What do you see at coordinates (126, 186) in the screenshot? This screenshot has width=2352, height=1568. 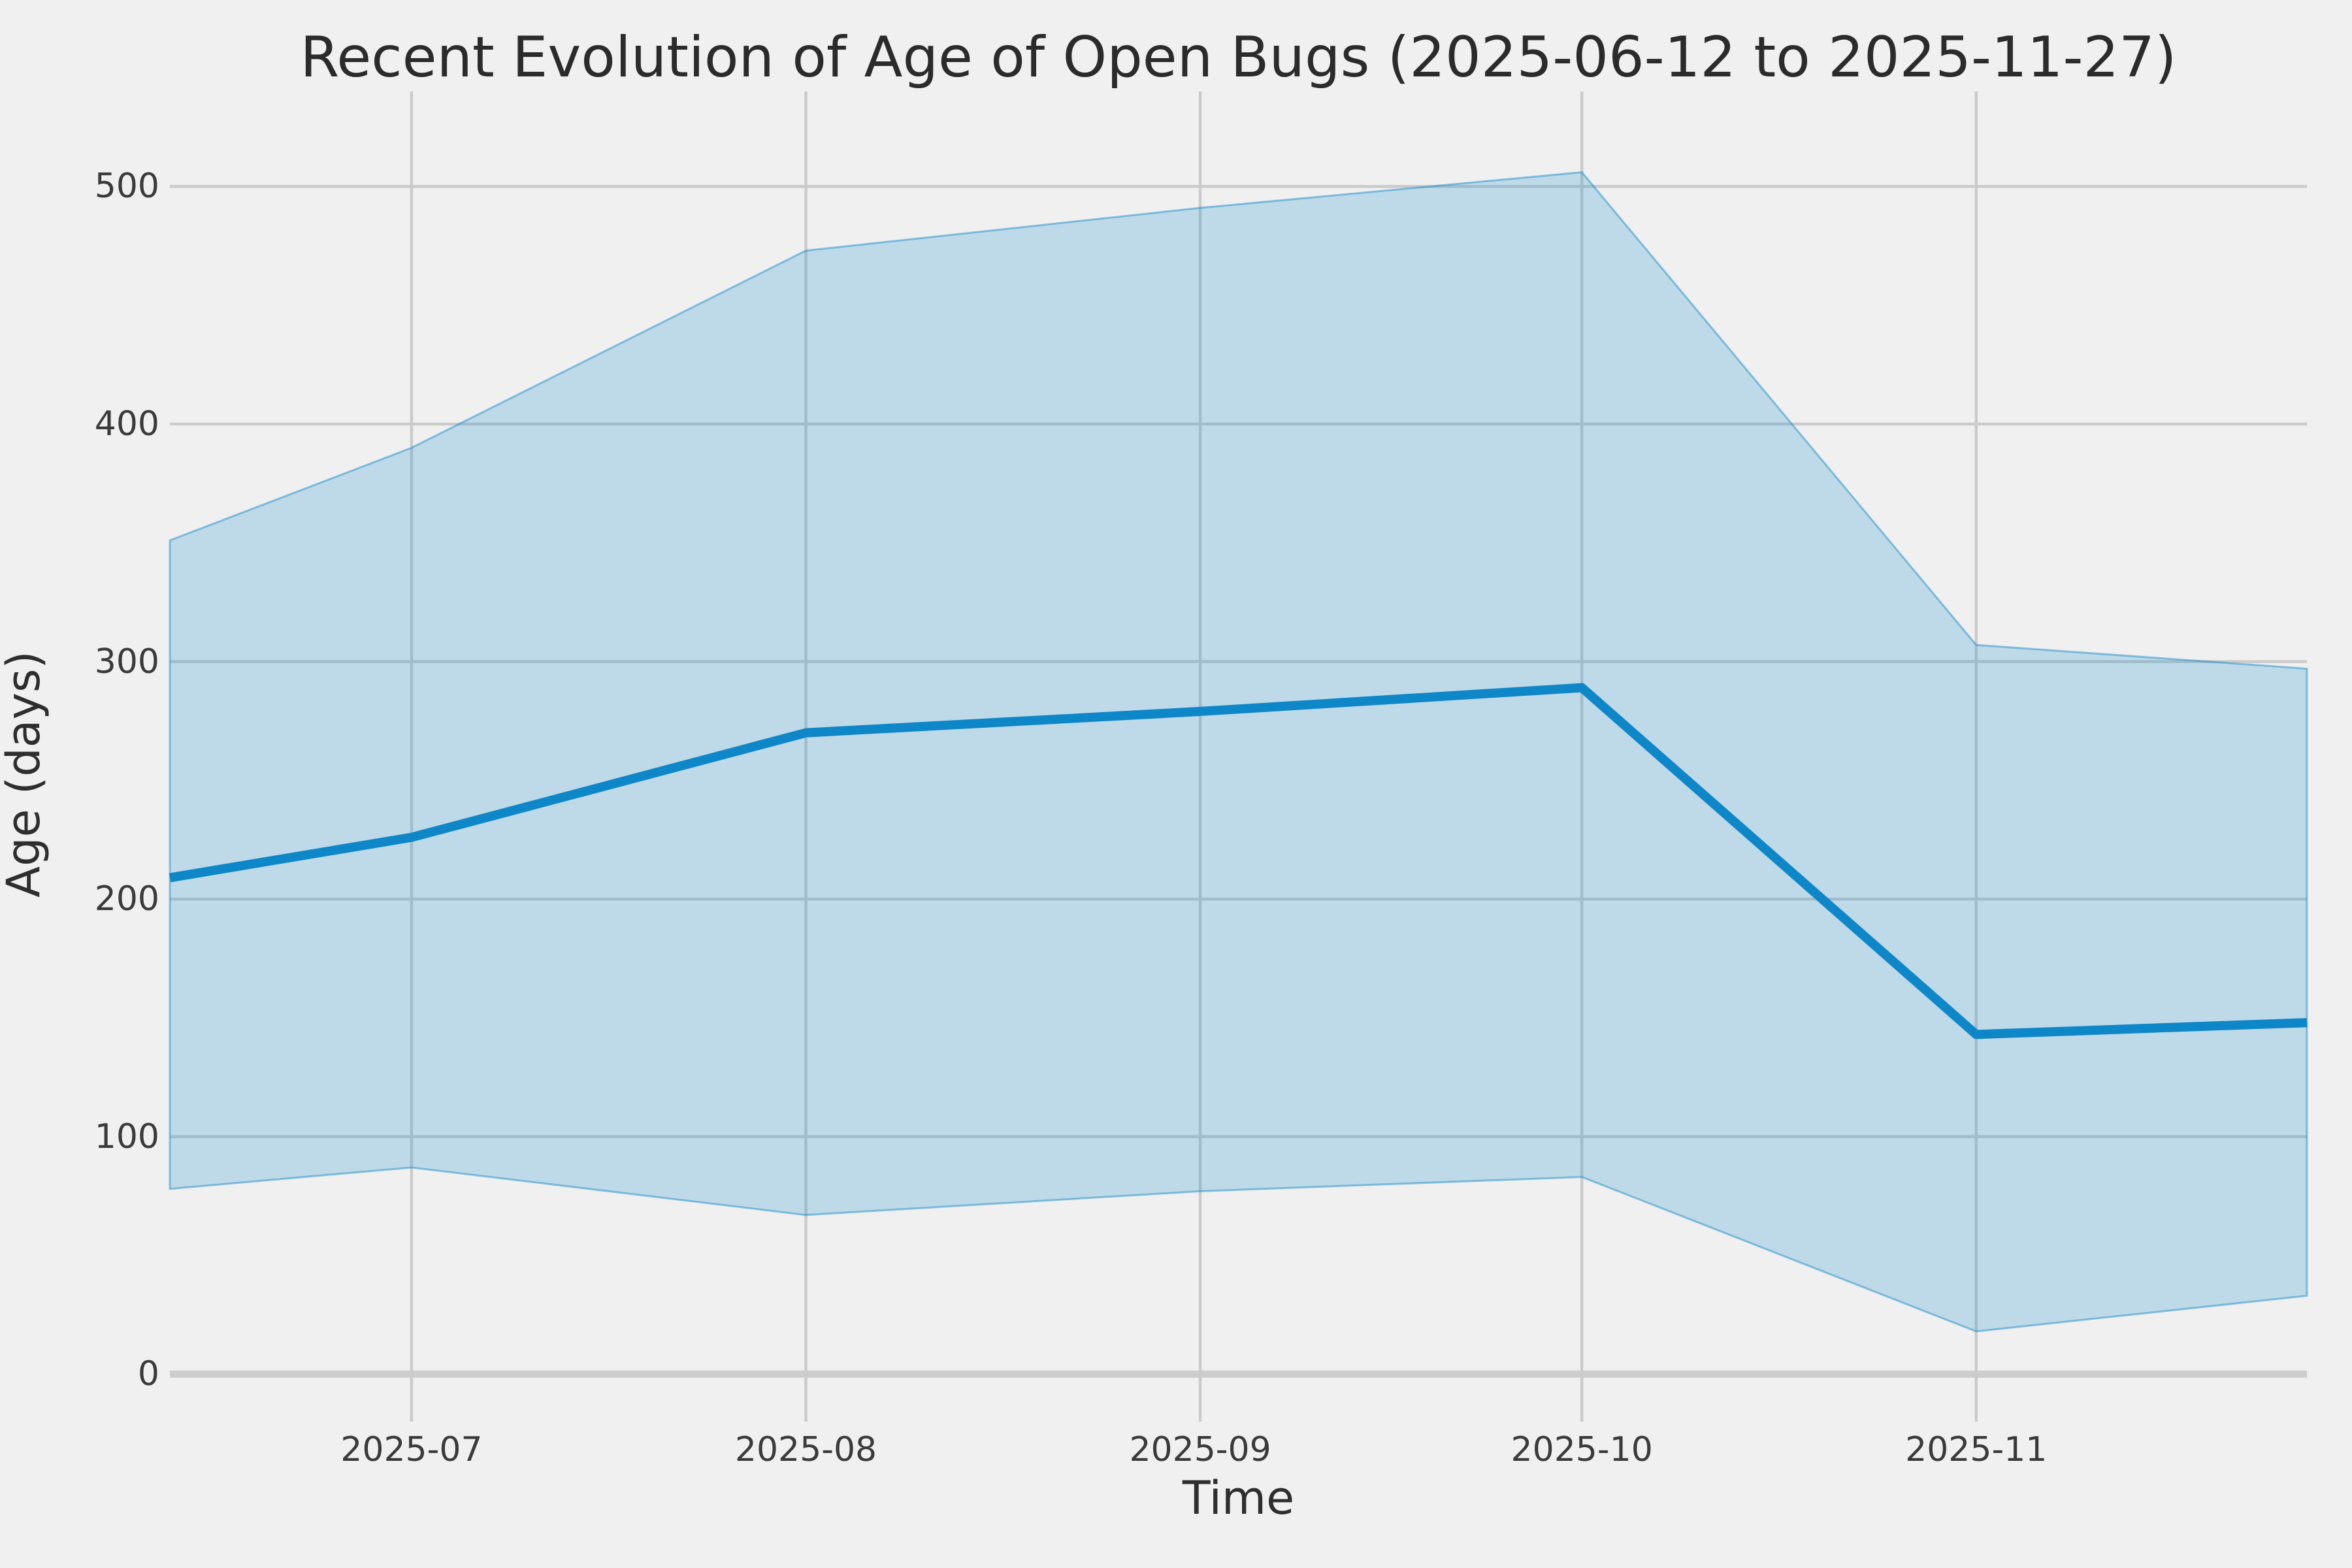 I see `y-tick-label: 500` at bounding box center [126, 186].